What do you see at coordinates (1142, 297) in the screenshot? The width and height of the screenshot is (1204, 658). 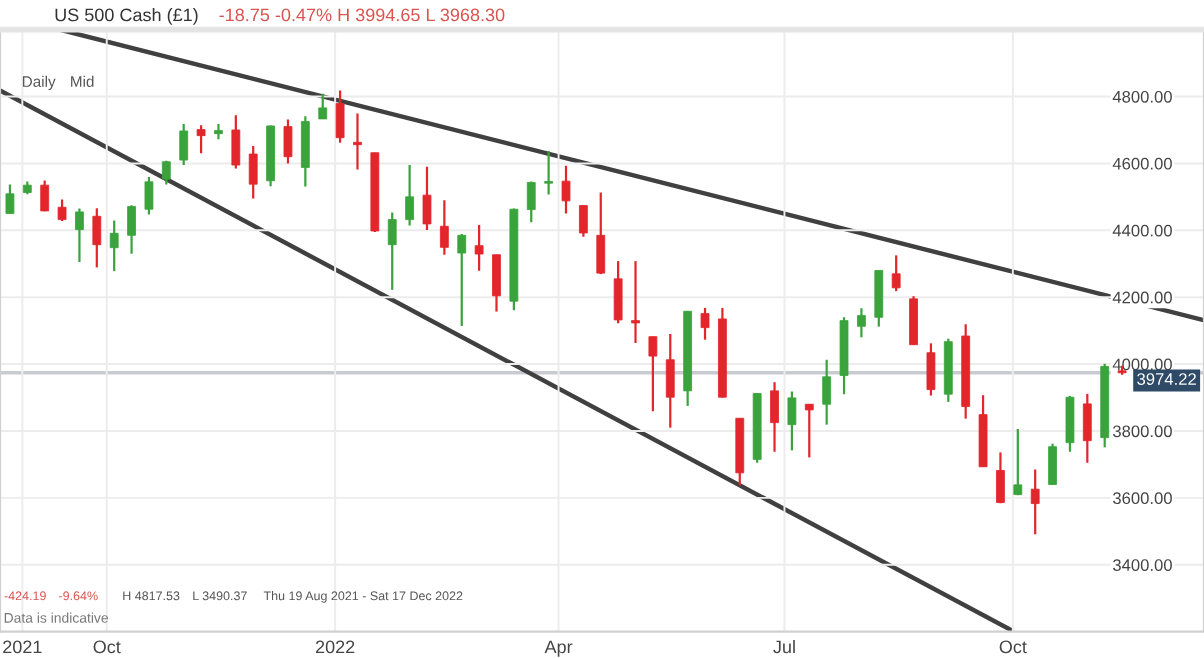 I see `y-tick-label: 4200.00` at bounding box center [1142, 297].